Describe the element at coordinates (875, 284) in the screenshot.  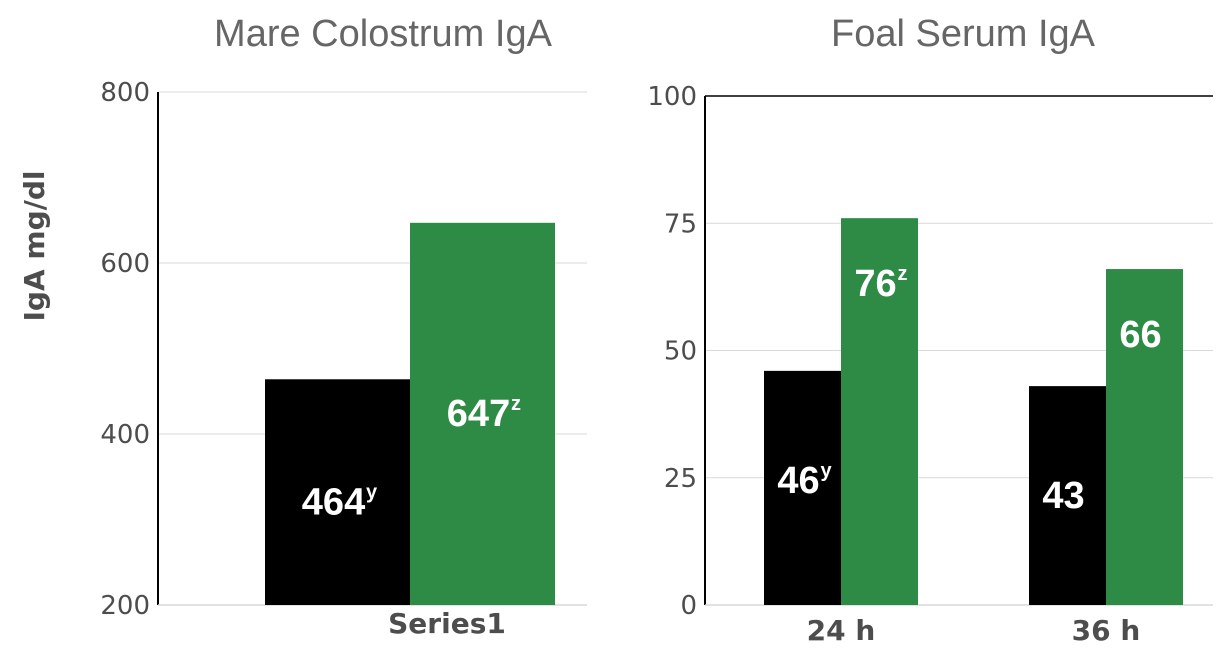
I see `data-label: 76` at that location.